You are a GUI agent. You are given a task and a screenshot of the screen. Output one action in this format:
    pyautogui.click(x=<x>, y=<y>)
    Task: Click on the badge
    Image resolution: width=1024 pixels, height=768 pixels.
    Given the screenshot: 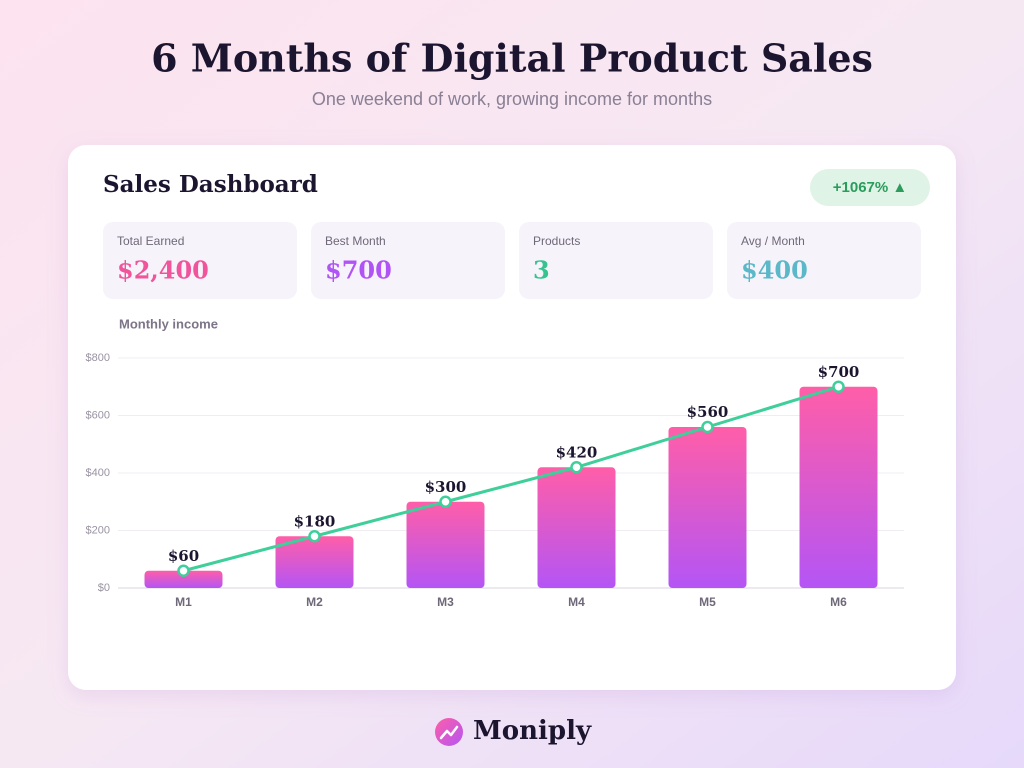 What is the action you would take?
    pyautogui.click(x=870, y=187)
    